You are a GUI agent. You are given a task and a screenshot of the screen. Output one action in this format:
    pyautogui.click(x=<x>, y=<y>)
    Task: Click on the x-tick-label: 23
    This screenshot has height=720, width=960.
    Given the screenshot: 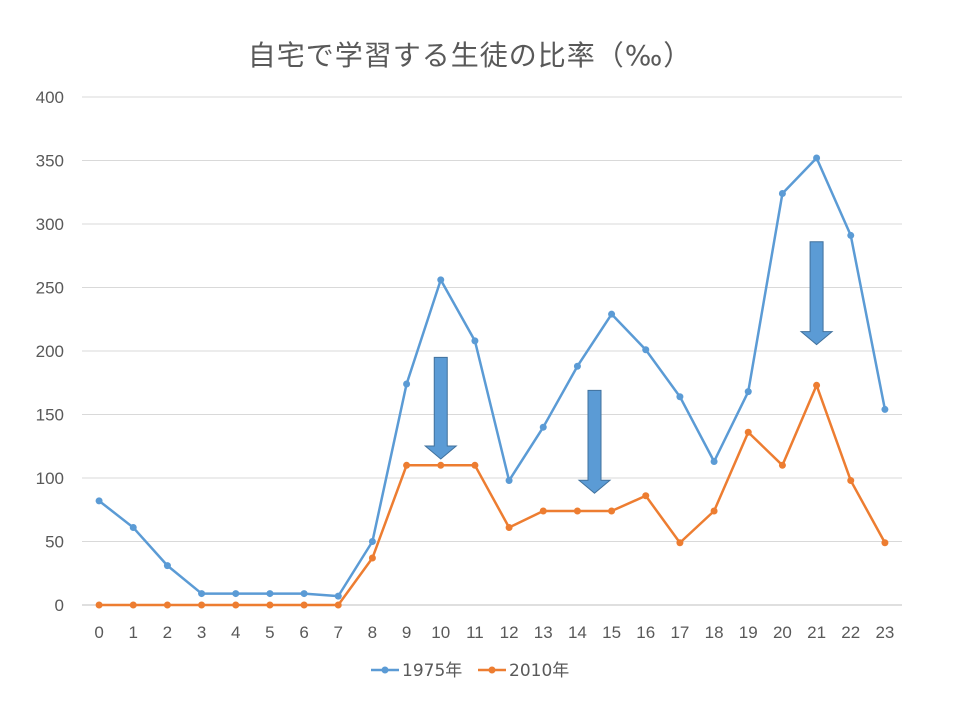 What is the action you would take?
    pyautogui.click(x=884, y=632)
    